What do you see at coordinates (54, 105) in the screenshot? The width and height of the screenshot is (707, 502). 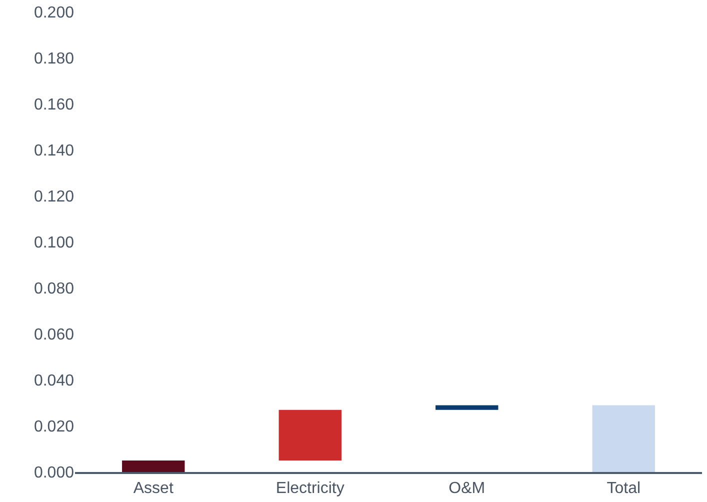 I see `y-tick-label: 0.160` at bounding box center [54, 105].